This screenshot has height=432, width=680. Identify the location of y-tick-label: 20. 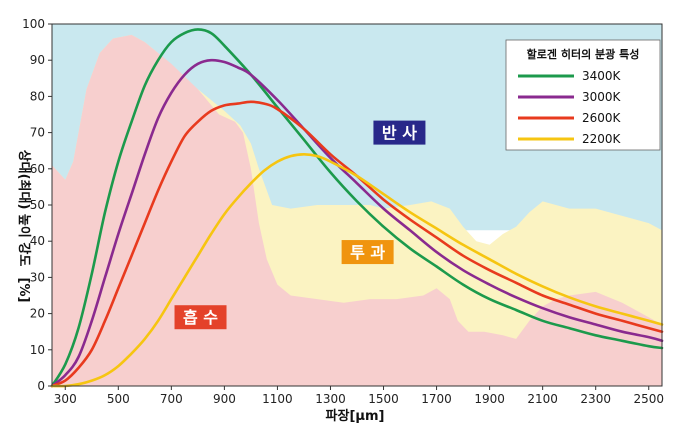
(37, 314).